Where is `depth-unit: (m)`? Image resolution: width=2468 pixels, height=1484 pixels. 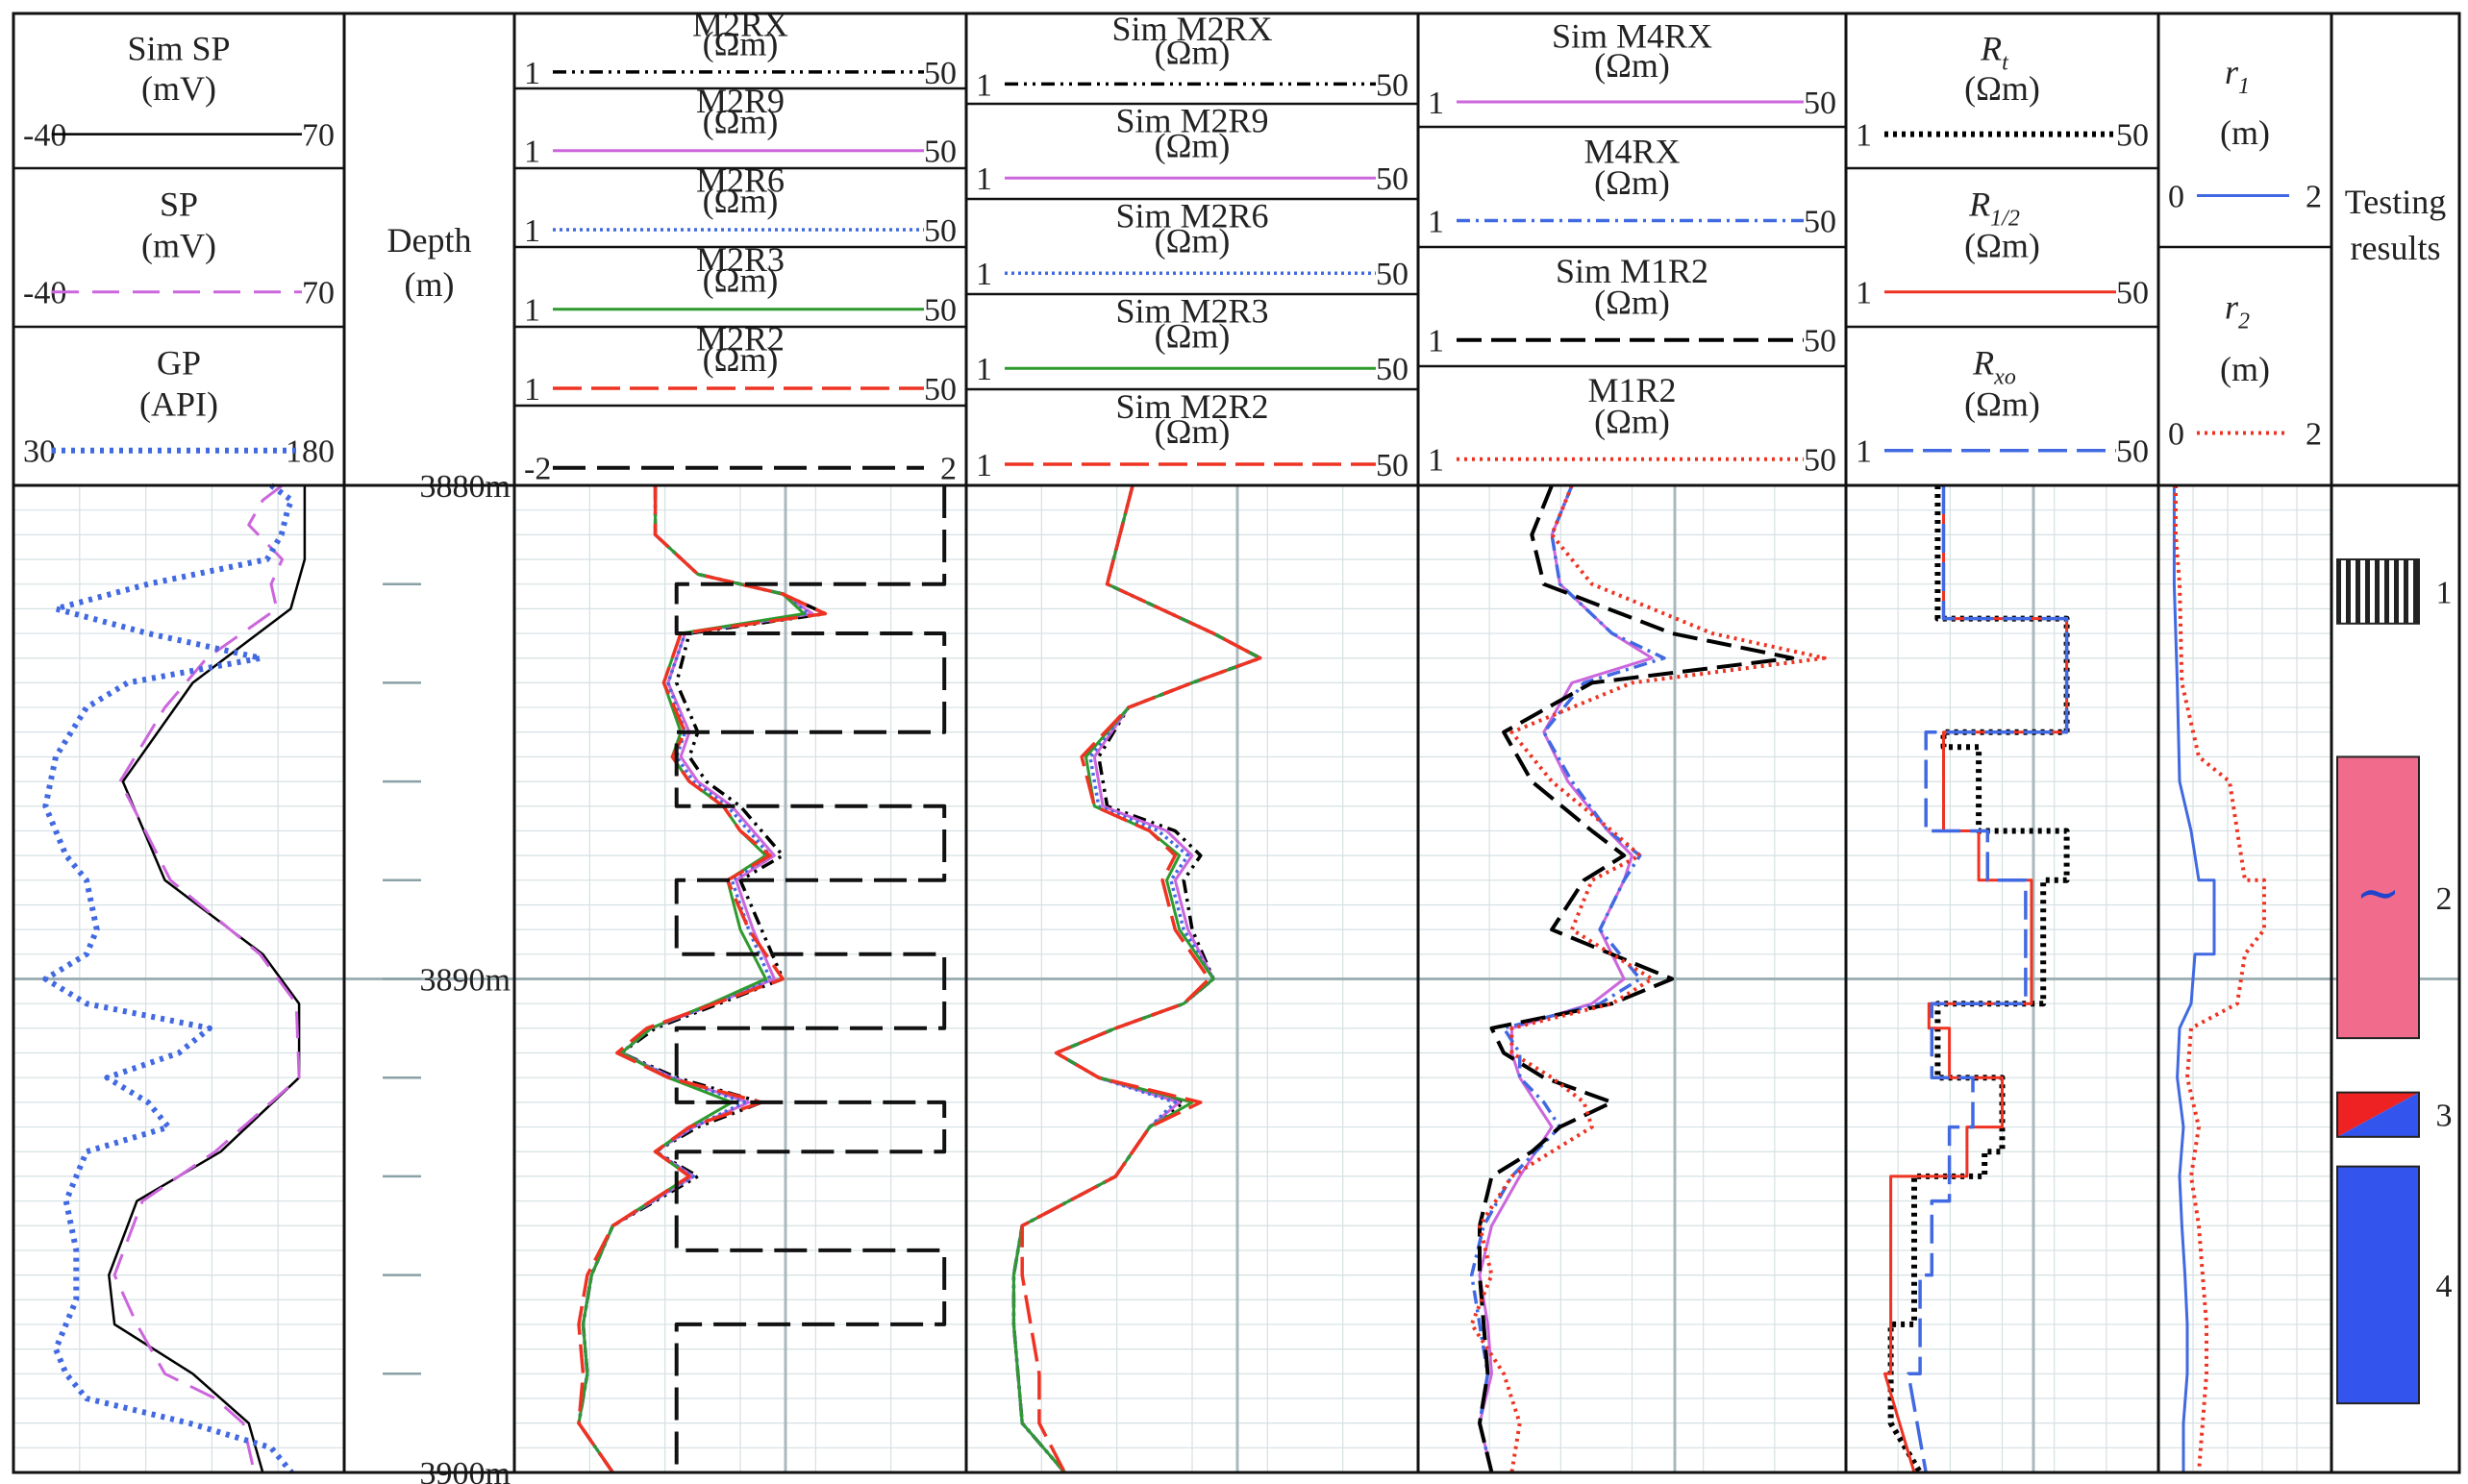
depth-unit: (m) is located at coordinates (430, 284).